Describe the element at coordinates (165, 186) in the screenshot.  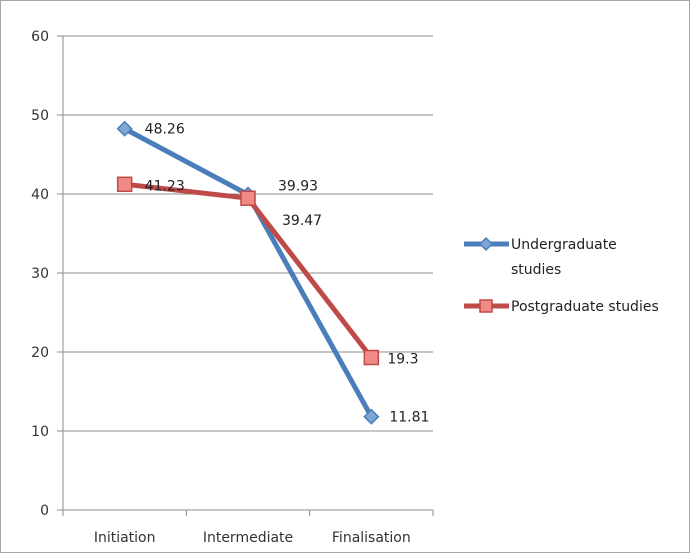
I see `postgraduate-studies-data-label-0: 41.23` at that location.